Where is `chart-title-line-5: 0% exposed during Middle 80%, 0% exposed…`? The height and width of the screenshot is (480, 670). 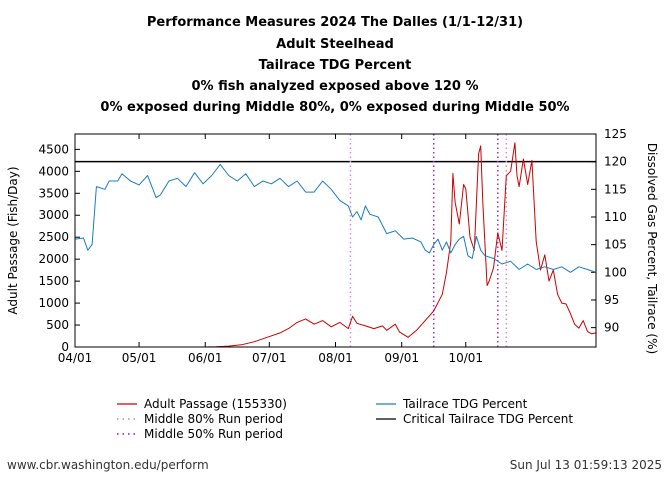
chart-title-line-5: 0% exposed during Middle 80%, 0% exposed… is located at coordinates (335, 107).